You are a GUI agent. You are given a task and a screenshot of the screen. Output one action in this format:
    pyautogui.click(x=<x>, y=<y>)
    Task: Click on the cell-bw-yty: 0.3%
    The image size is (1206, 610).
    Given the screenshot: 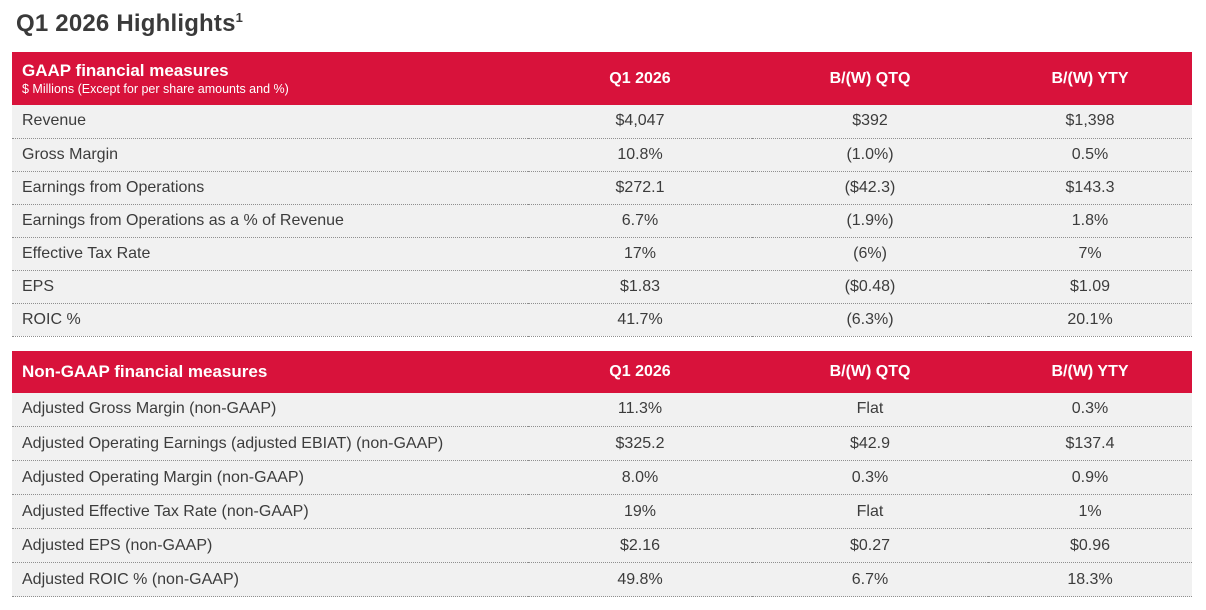 What is the action you would take?
    pyautogui.click(x=1090, y=409)
    